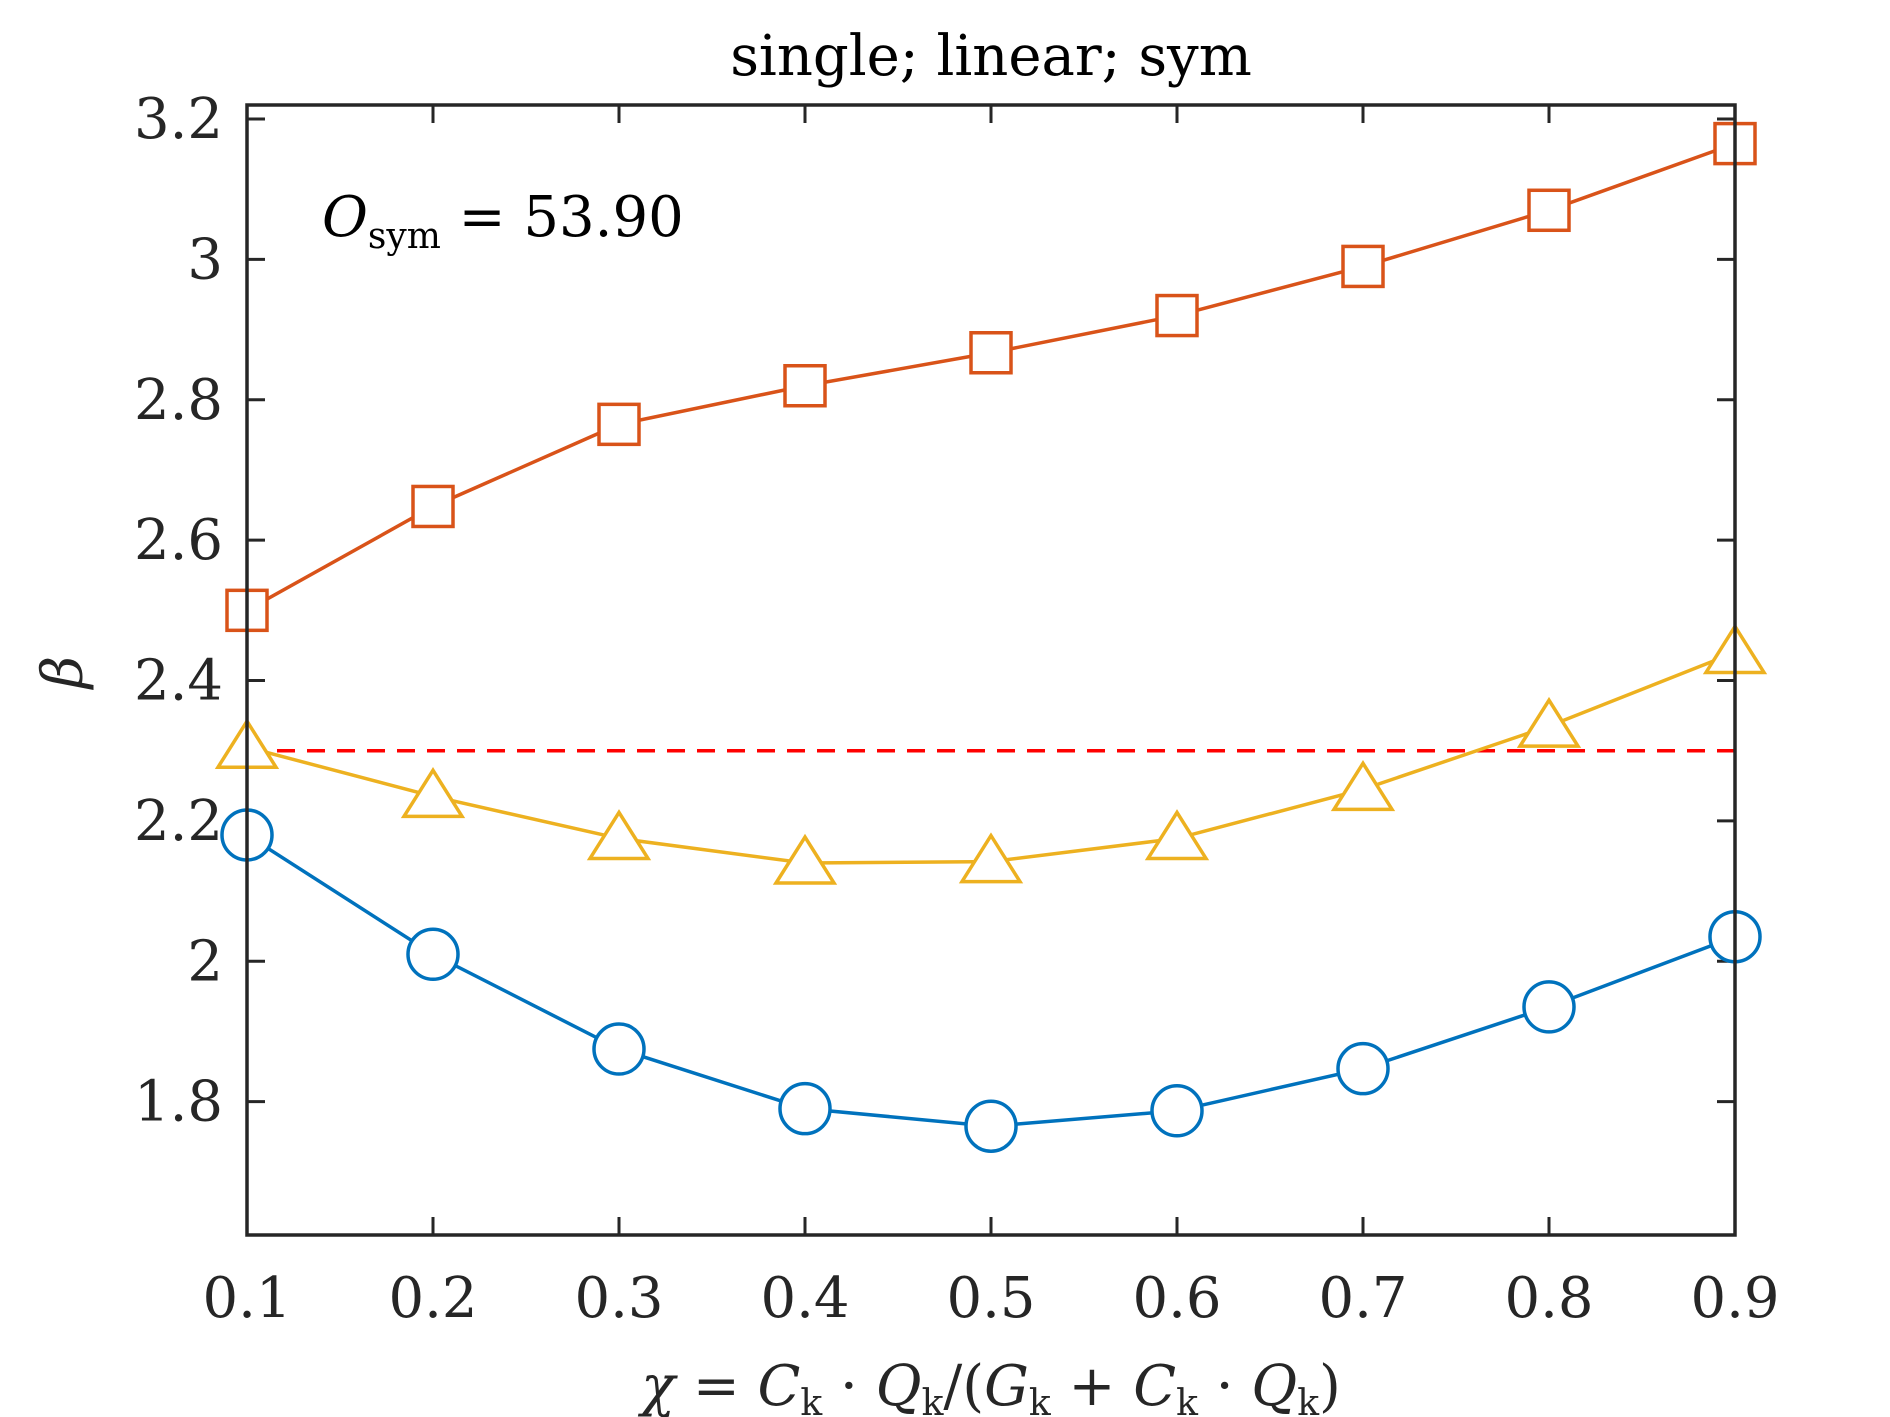 The height and width of the screenshot is (1417, 1890). What do you see at coordinates (205, 961) in the screenshot?
I see `y-tick-label: 2` at bounding box center [205, 961].